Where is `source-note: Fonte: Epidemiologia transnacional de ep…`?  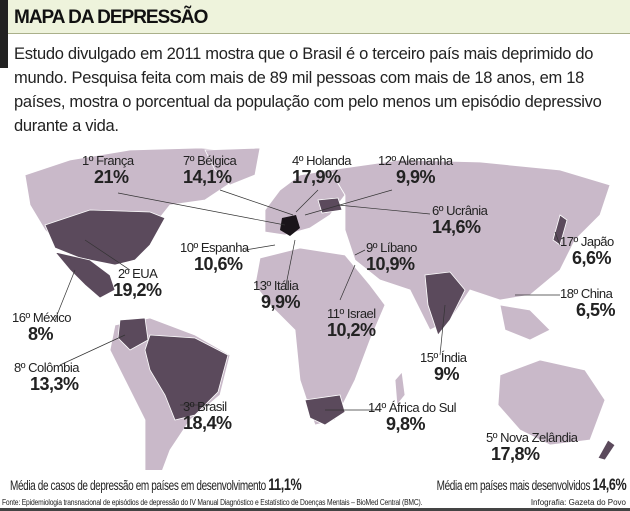
source-note: Fonte: Epidemiologia transnacional de ep… is located at coordinates (212, 502).